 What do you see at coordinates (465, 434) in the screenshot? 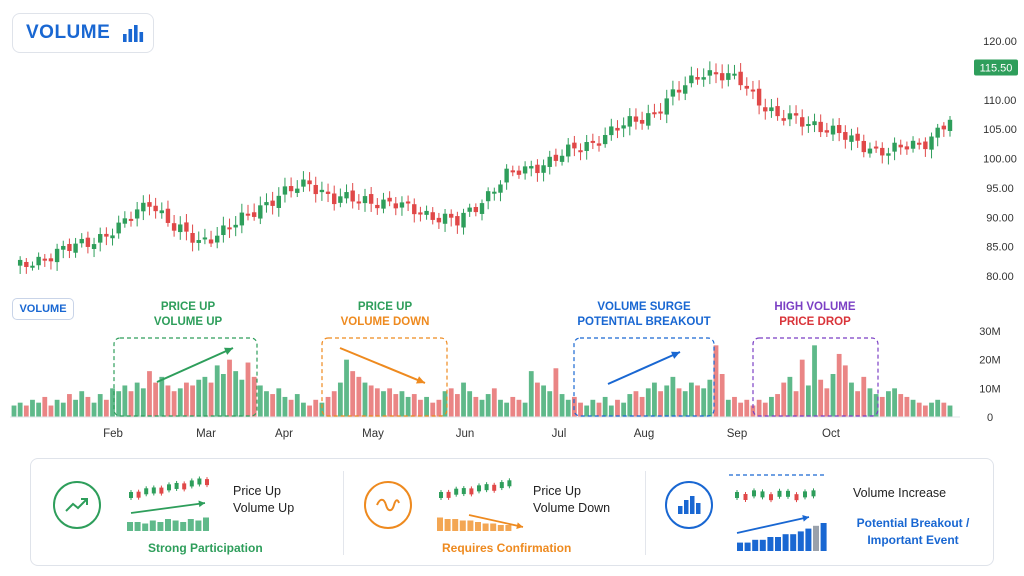
I see `month-tick-label: Jun` at bounding box center [465, 434].